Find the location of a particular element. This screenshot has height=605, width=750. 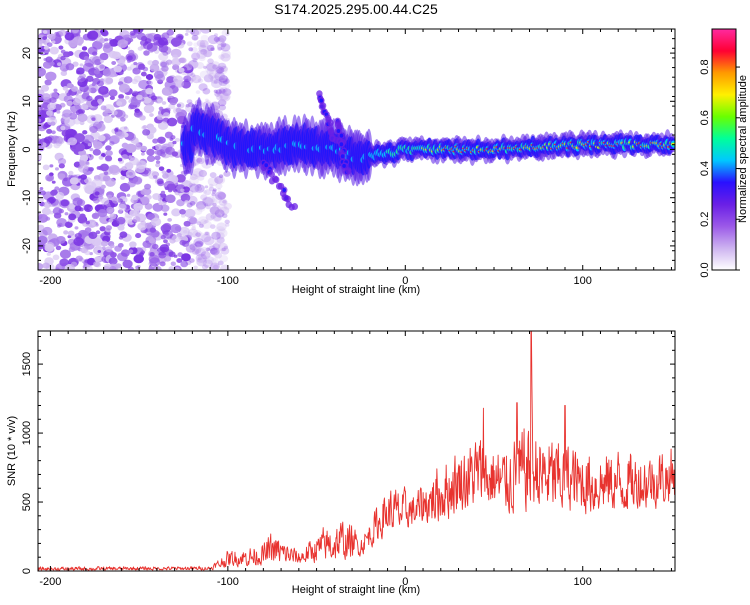

colorbar-tick-label: 0.8 is located at coordinates (705, 66).